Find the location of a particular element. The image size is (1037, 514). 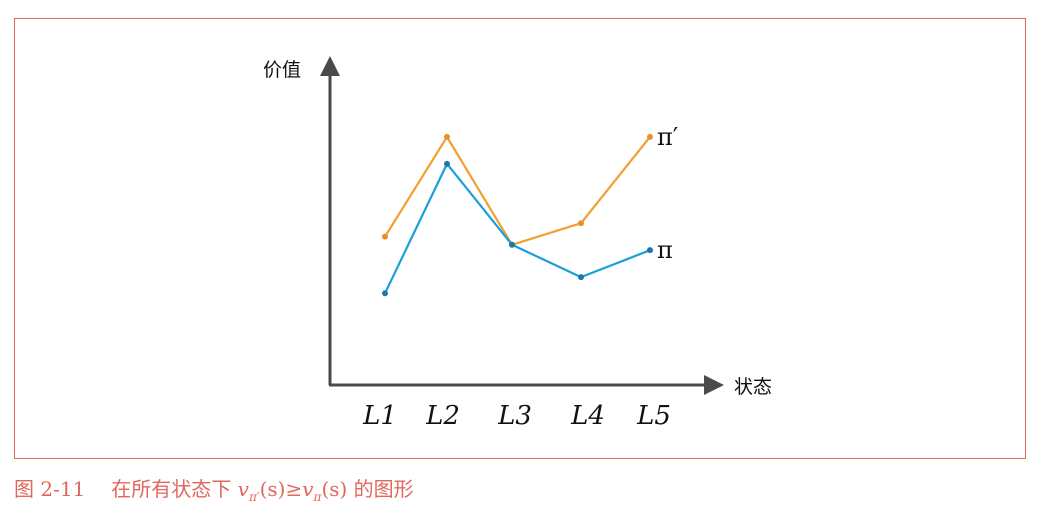

caption-v1: v is located at coordinates (243, 489).